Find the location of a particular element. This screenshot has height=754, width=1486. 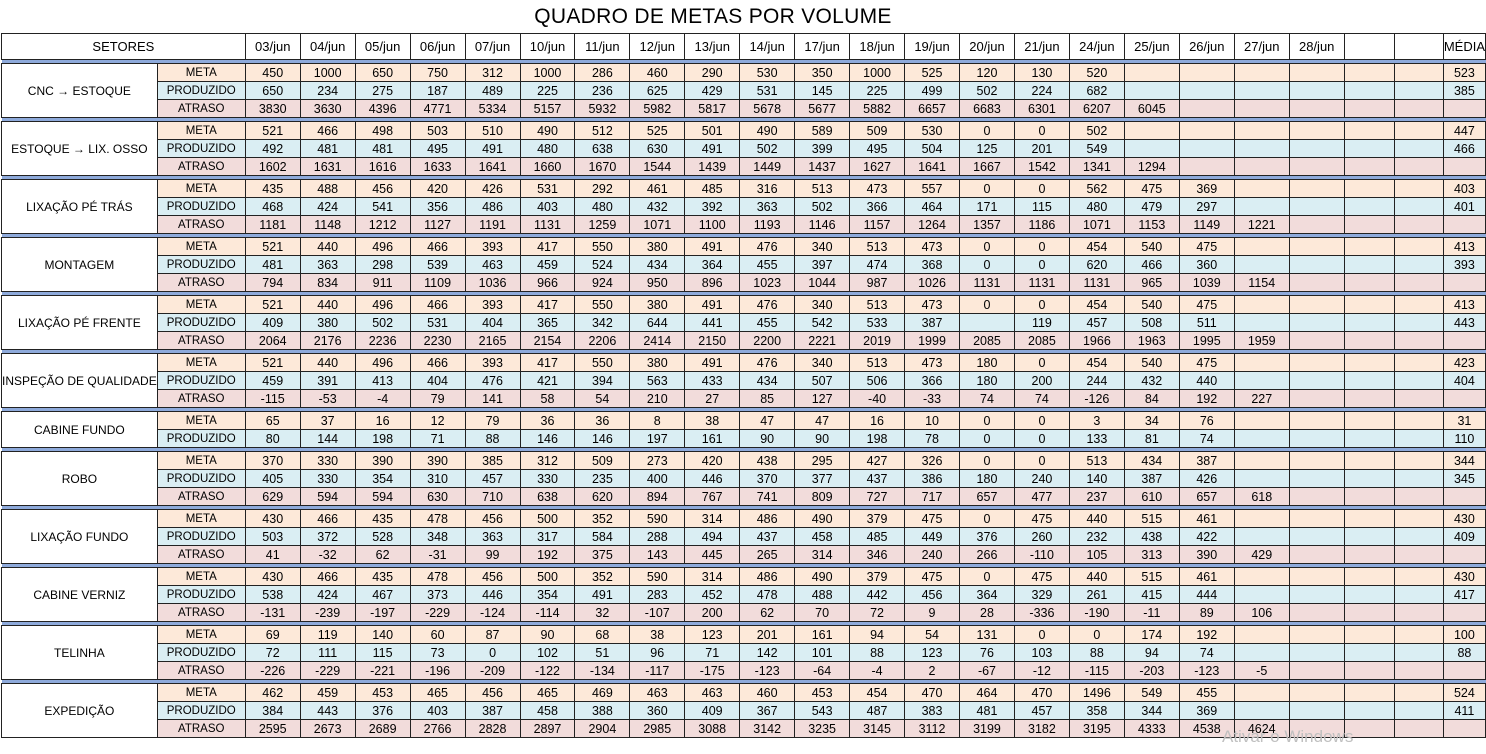

table-cell: -196 is located at coordinates (437, 670).